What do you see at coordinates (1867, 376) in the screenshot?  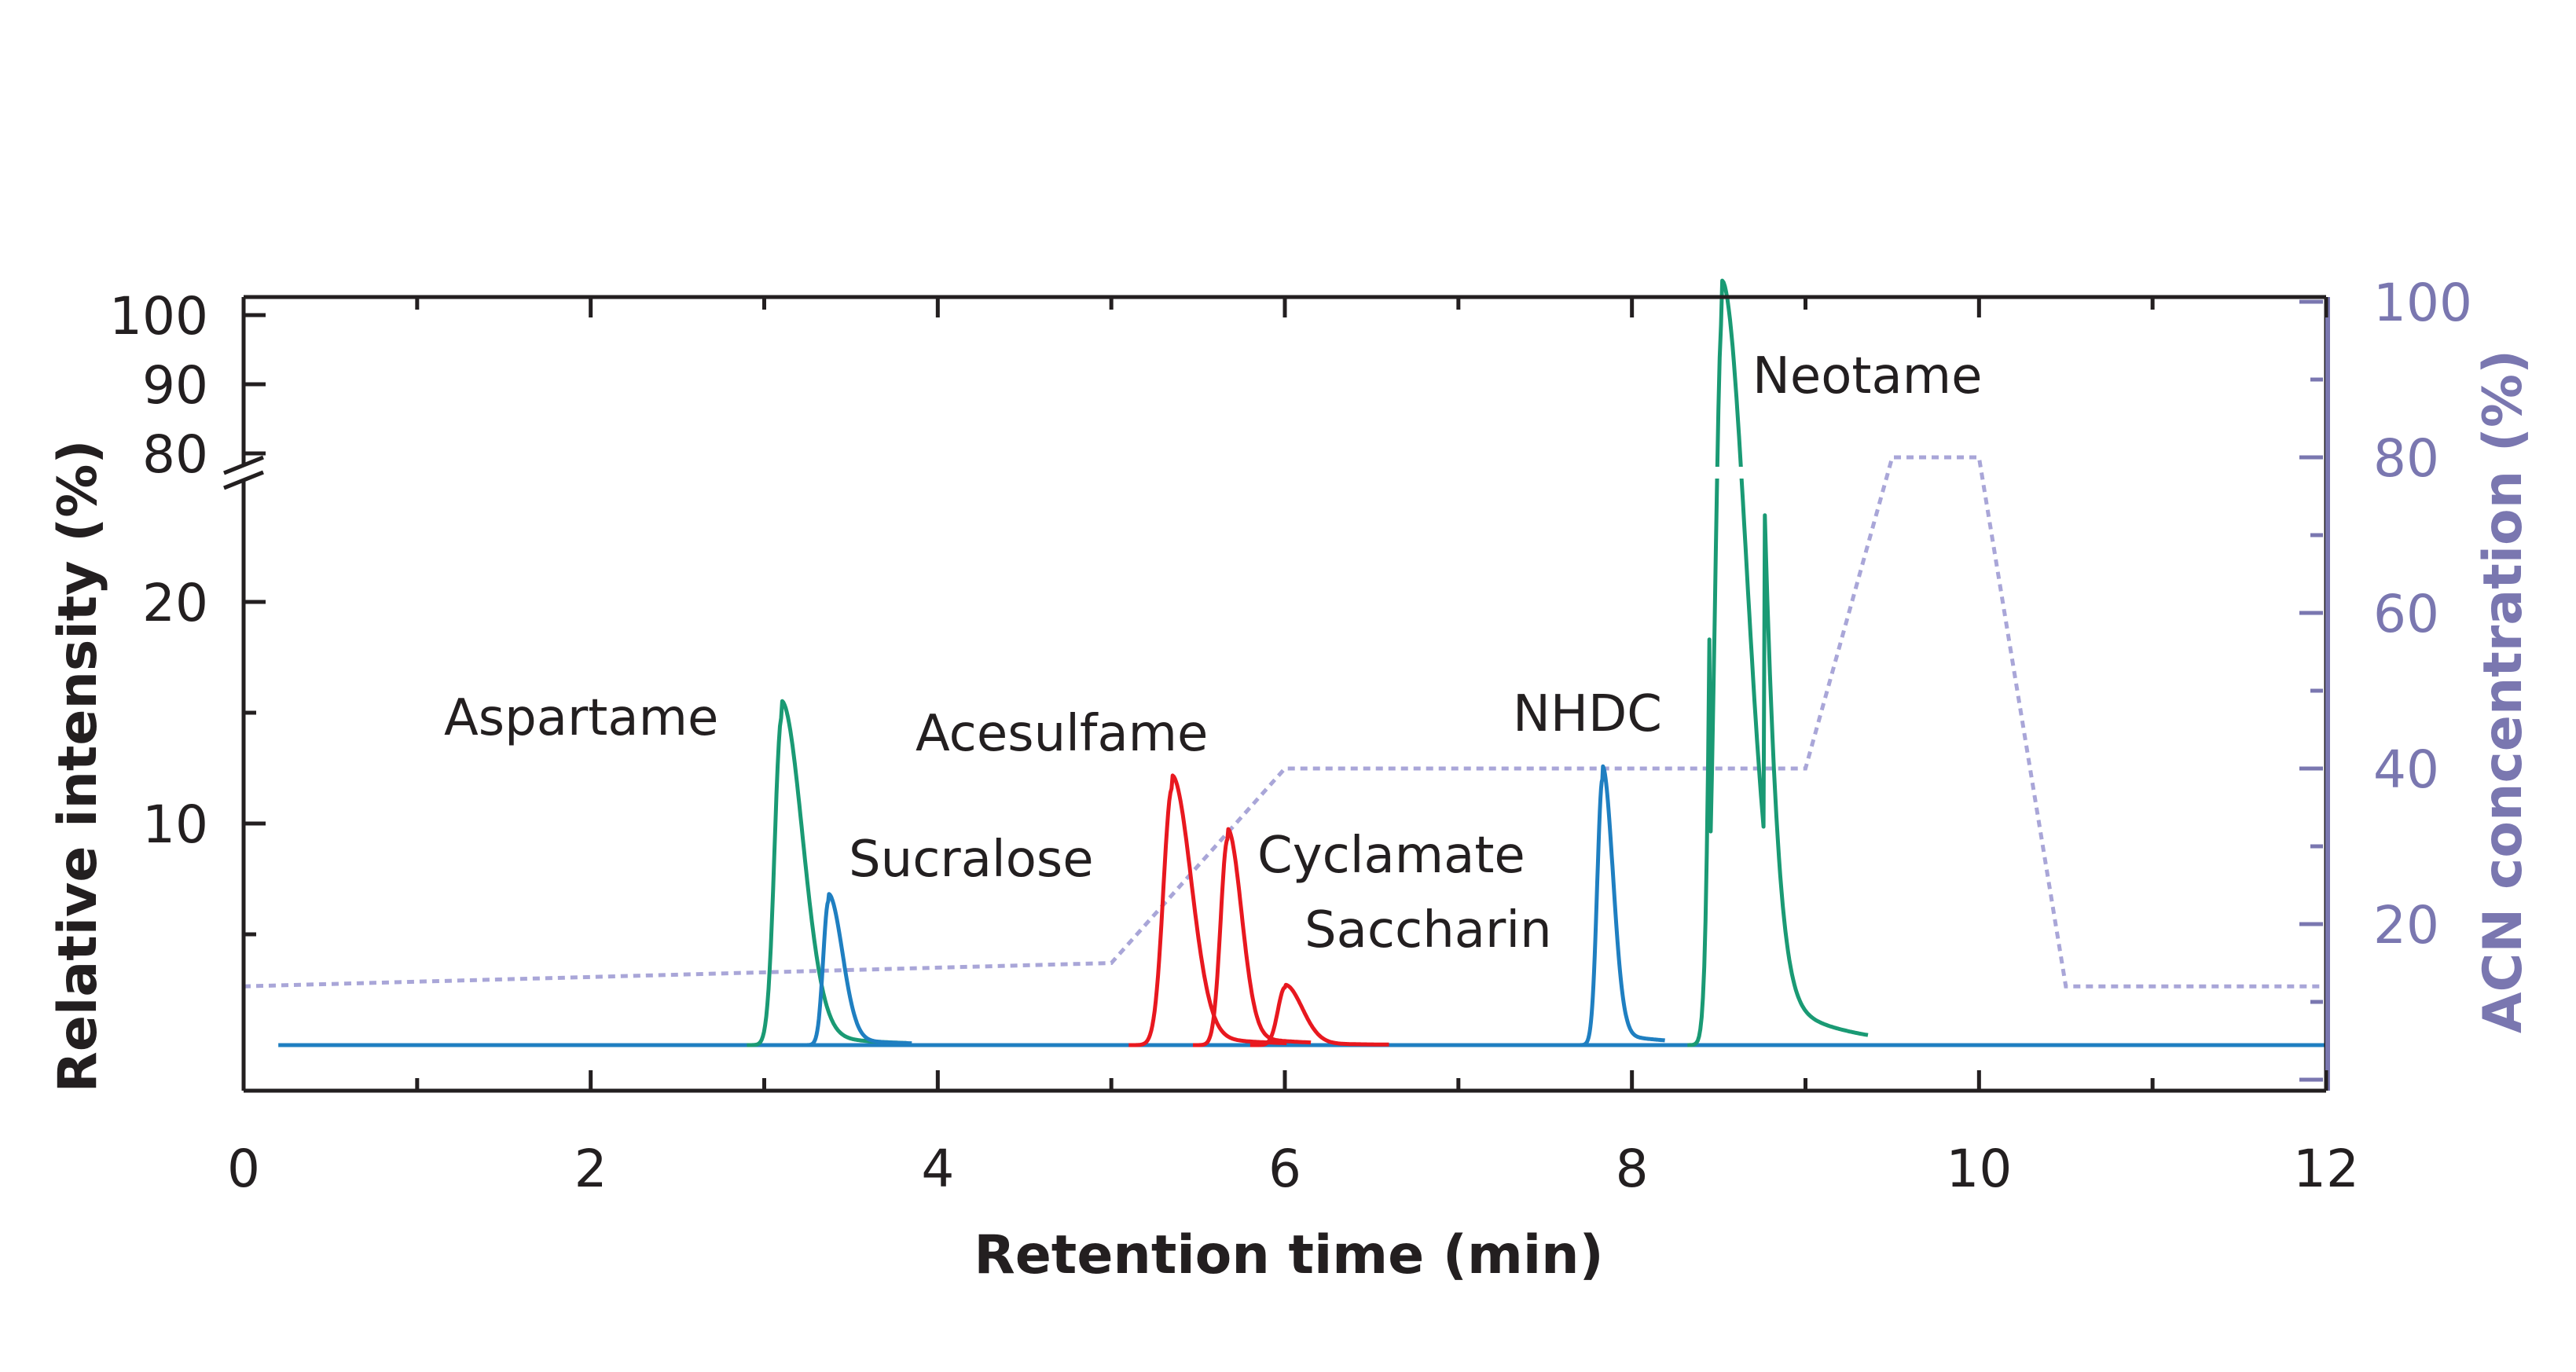 I see `peak-label-neotame: Neotame` at bounding box center [1867, 376].